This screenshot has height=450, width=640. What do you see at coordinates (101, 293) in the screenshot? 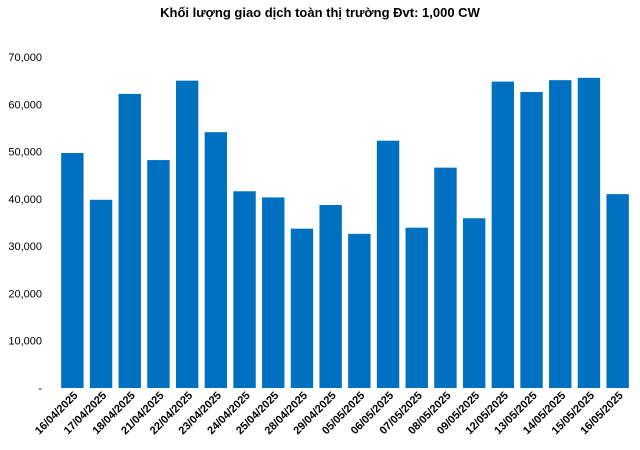
I see `bar-17/04/2025` at bounding box center [101, 293].